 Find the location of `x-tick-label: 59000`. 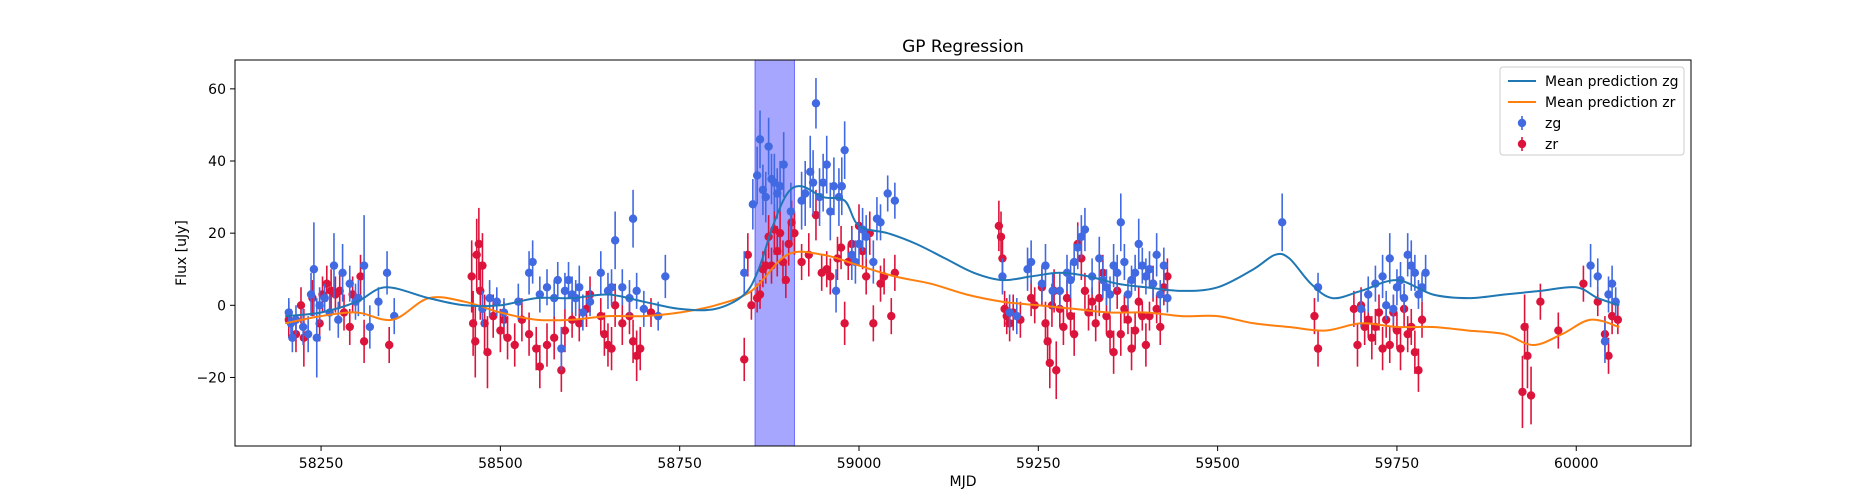

x-tick-label: 59000 is located at coordinates (859, 464).